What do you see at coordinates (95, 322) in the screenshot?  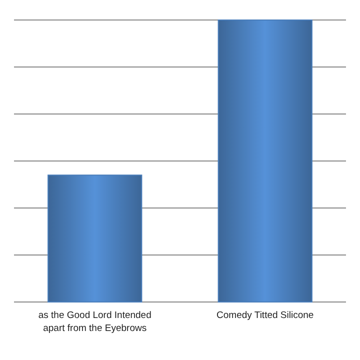 I see `x-tick-label: as the Good Lord Intended apart from the Eyebrows` at bounding box center [95, 322].